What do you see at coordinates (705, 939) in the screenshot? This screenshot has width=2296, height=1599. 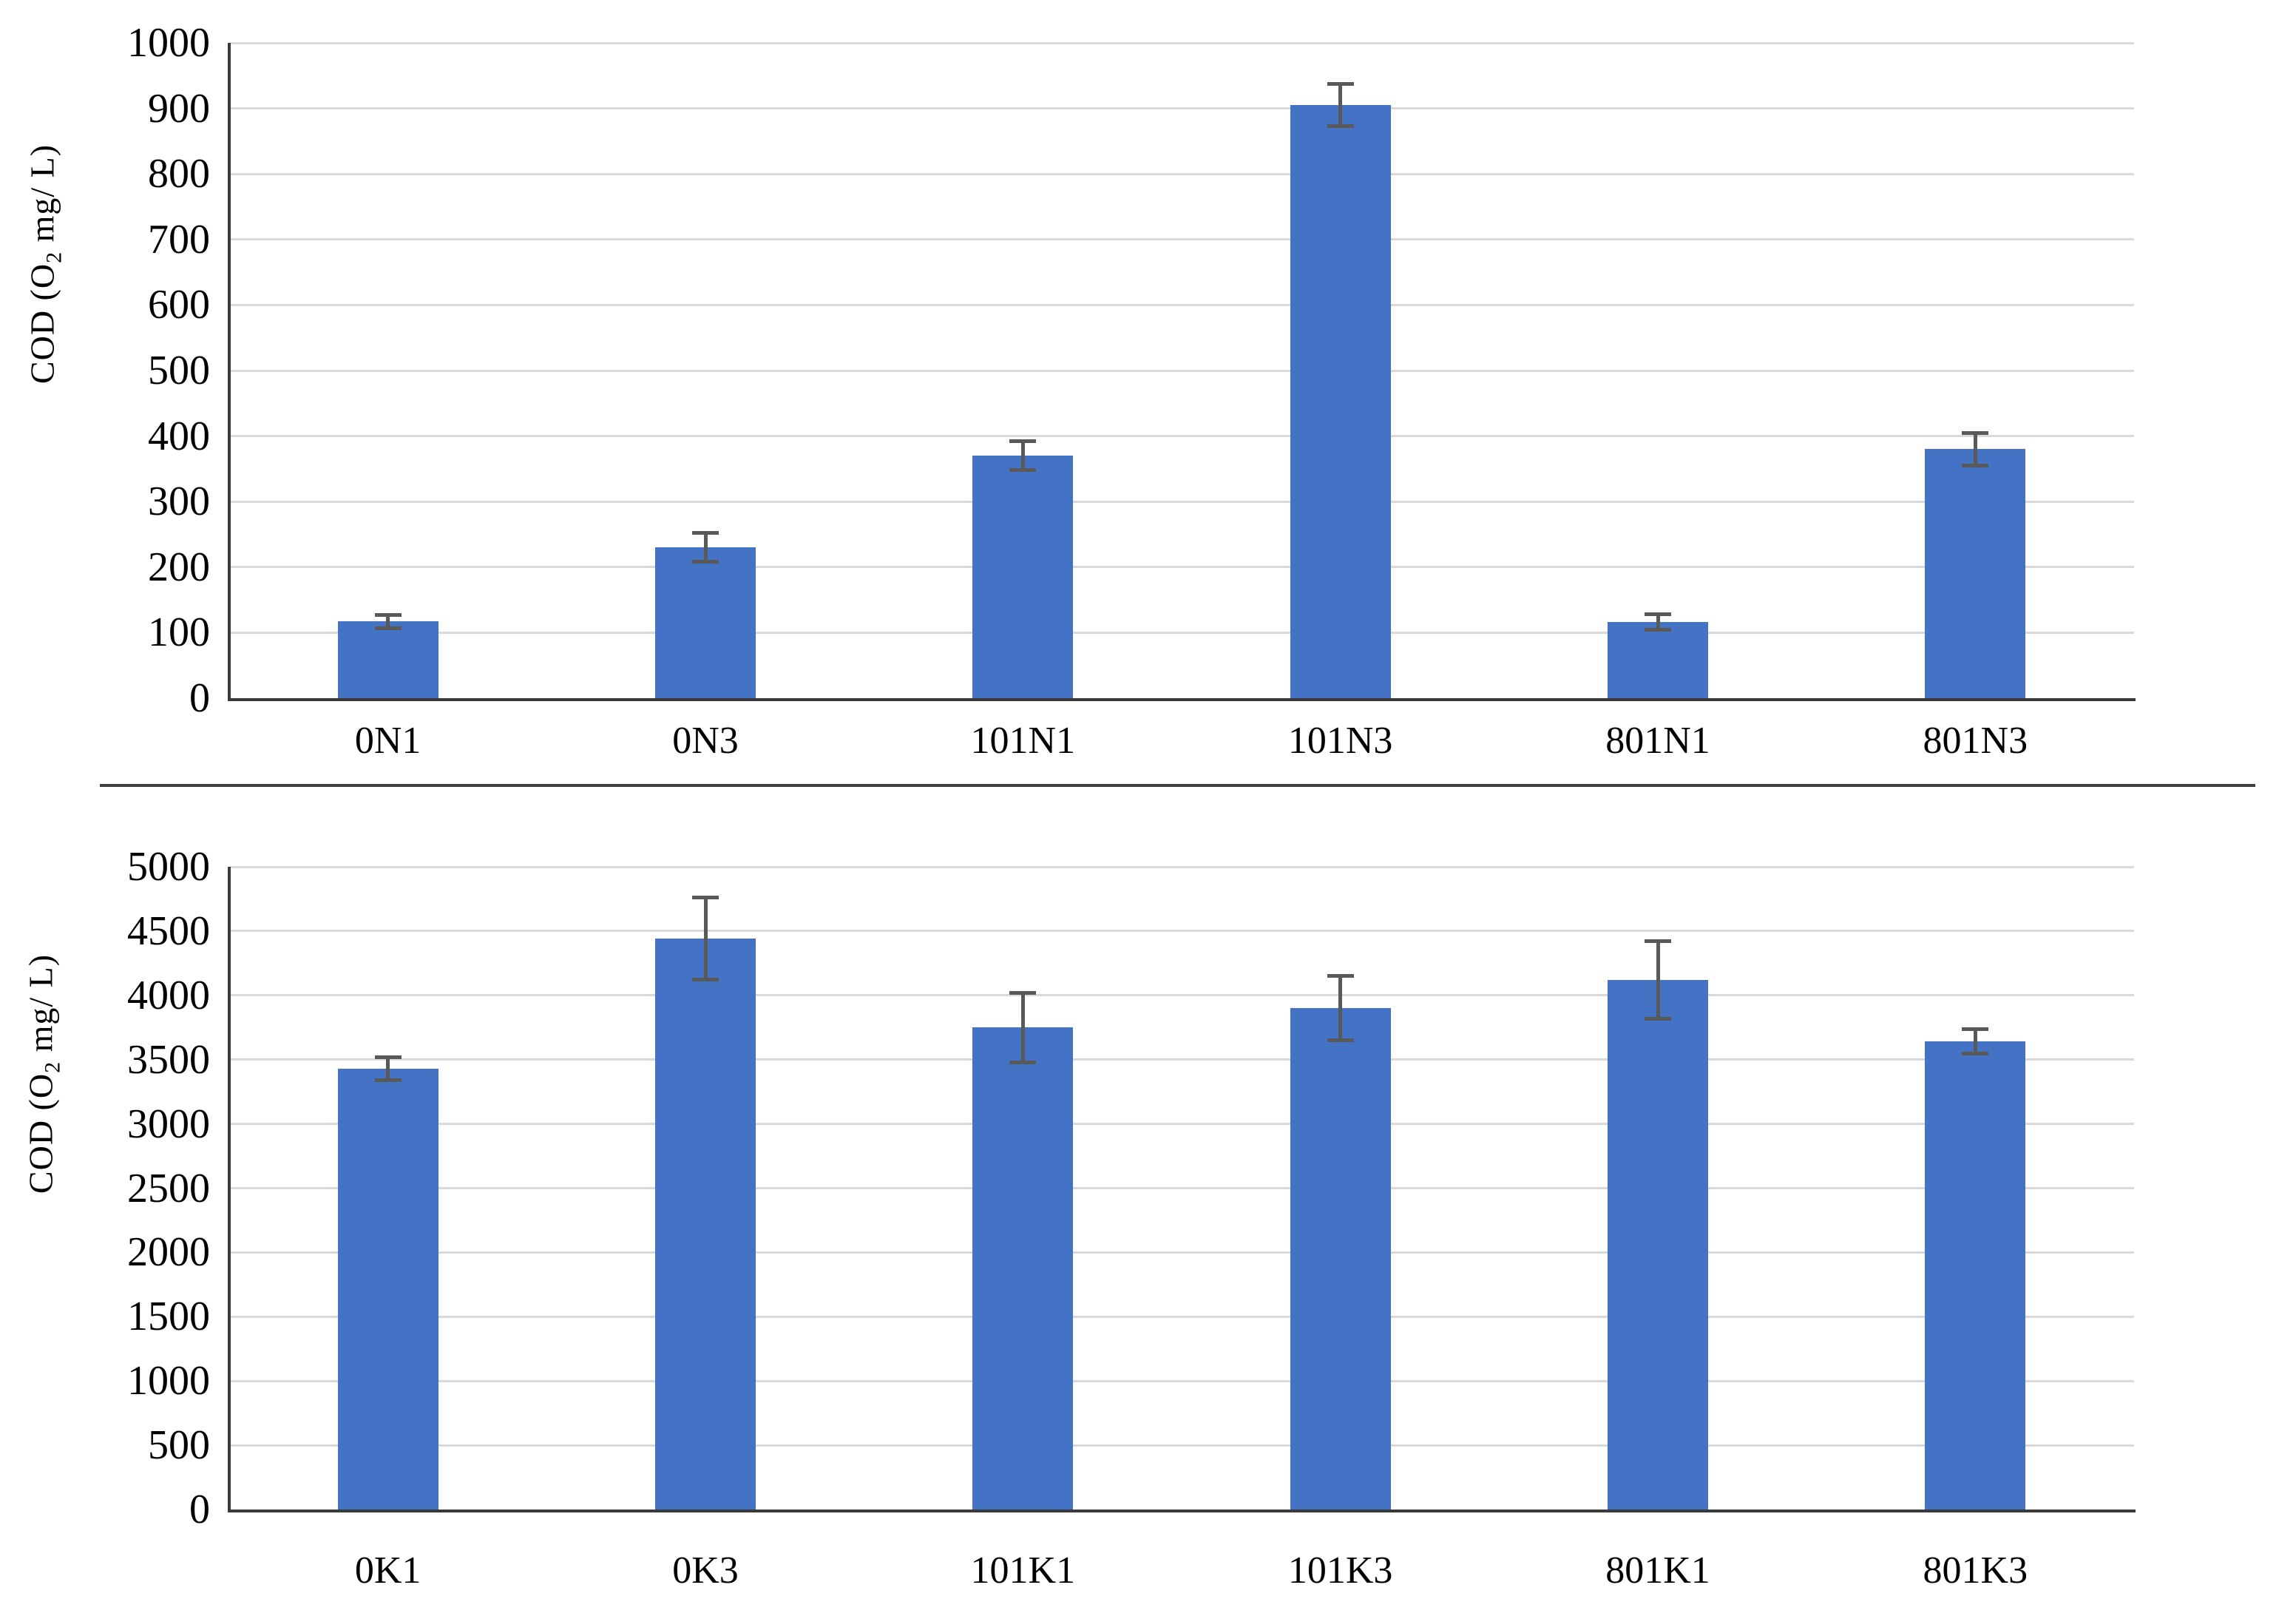 I see `error-bar-line-0K3` at bounding box center [705, 939].